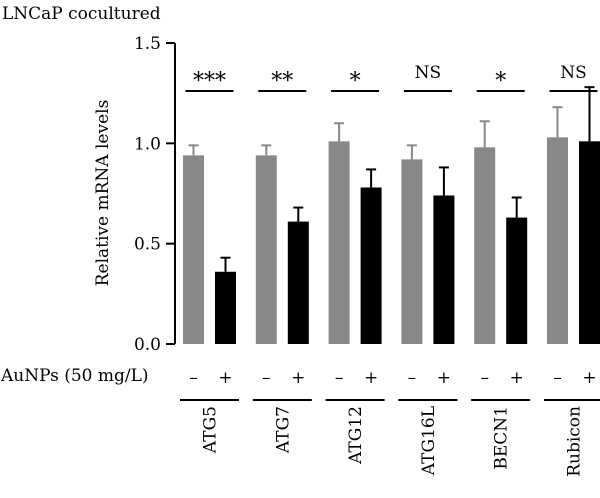 Image resolution: width=600 pixels, height=498 pixels. Describe the element at coordinates (557, 240) in the screenshot. I see `bar-rubicon-control` at that location.